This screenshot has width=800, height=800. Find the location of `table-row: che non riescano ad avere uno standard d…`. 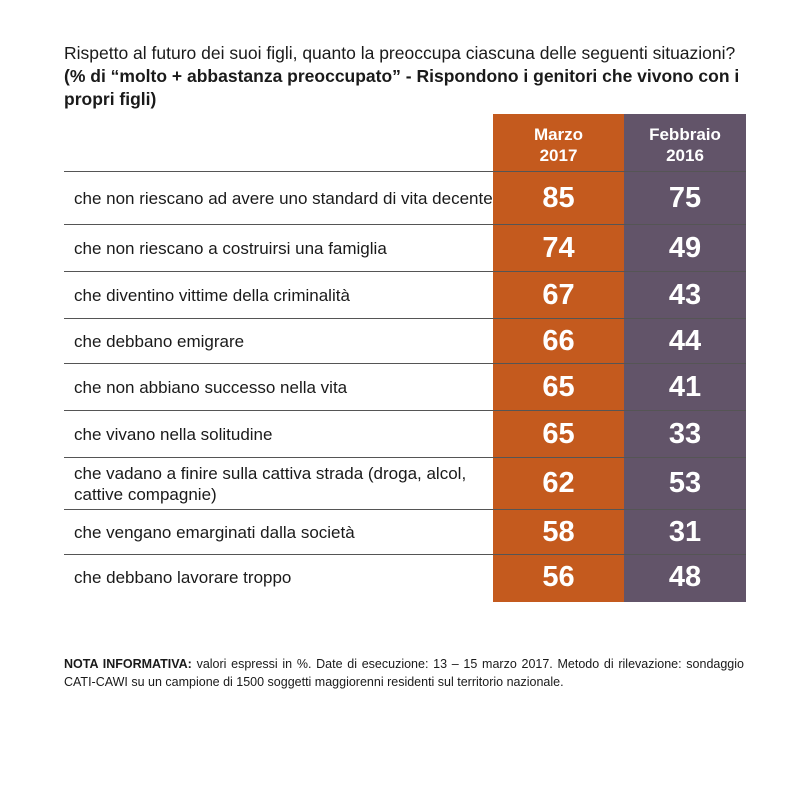

table-row: che non riescano ad avere uno standard d… is located at coordinates (405, 197).